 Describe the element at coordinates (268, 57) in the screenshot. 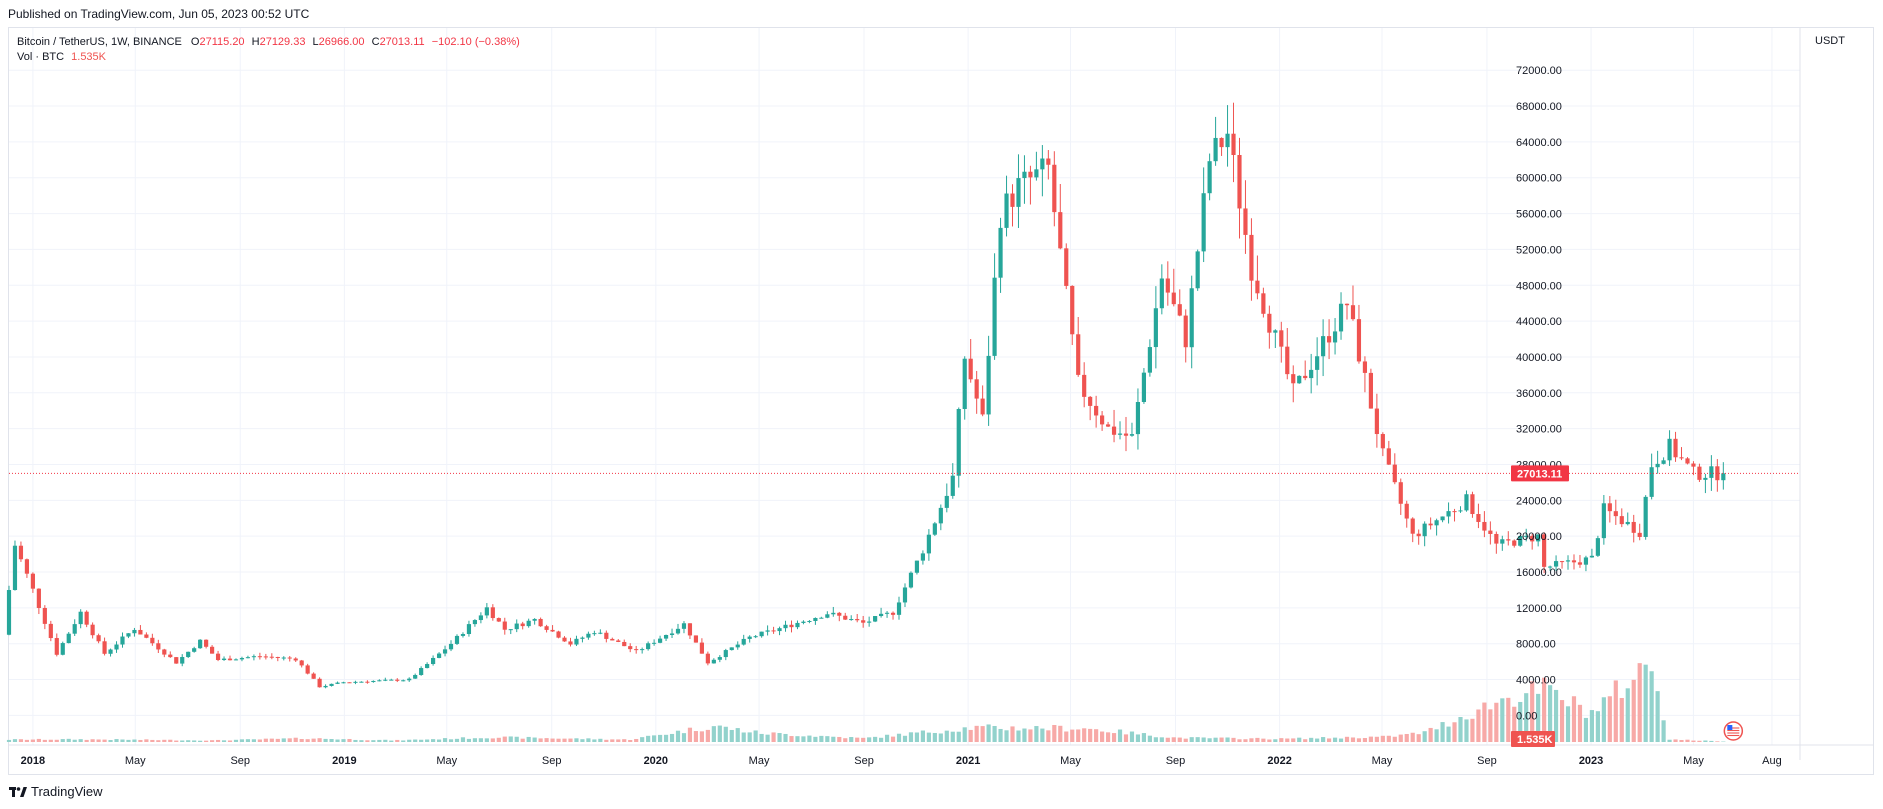

I see `volume-row: Vol · BTC 1.535K` at that location.